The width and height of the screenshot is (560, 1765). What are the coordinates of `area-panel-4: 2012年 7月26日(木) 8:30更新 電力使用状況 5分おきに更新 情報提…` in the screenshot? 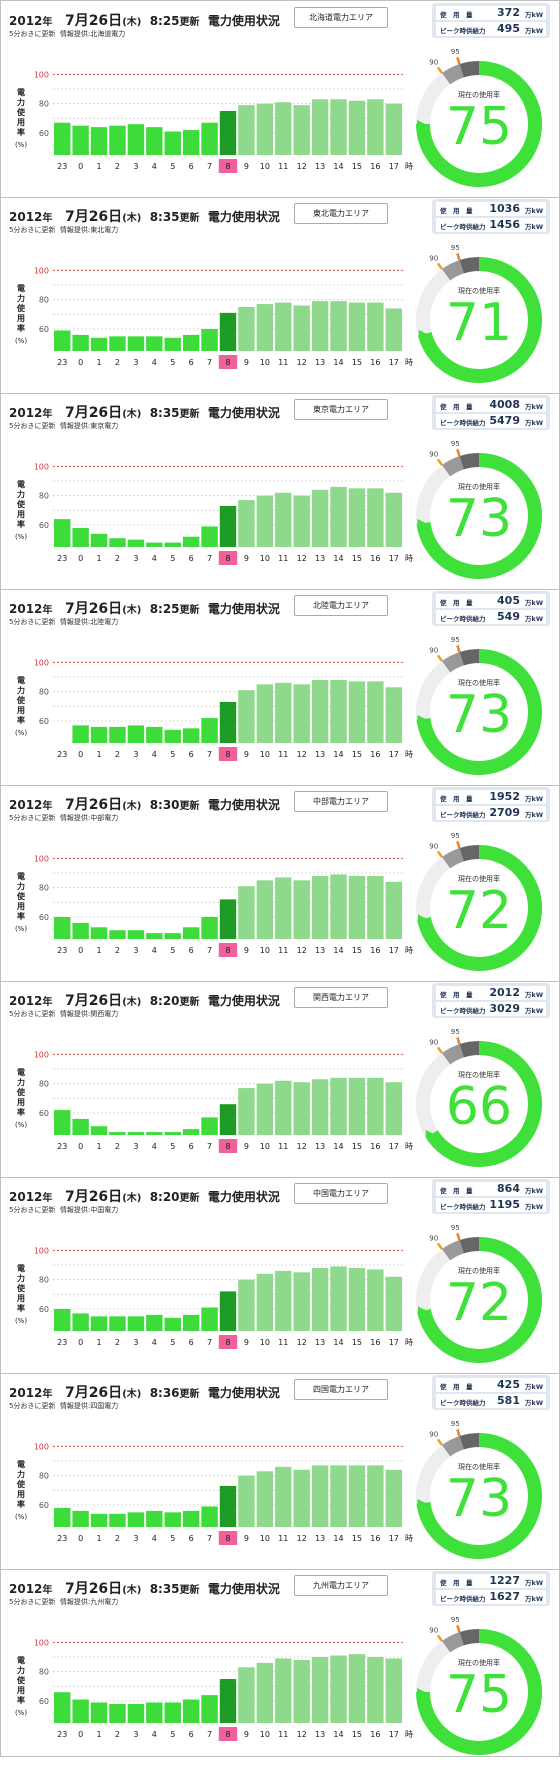 It's located at (280, 883).